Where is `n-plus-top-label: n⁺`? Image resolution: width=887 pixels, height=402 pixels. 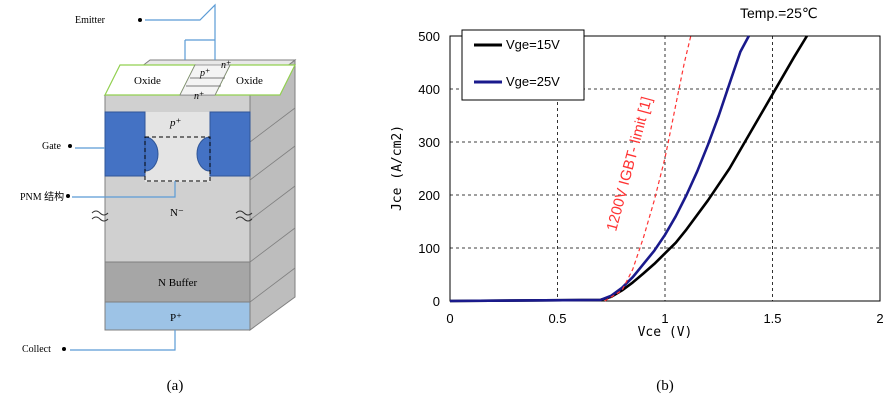 n-plus-top-label: n⁺ is located at coordinates (226, 65).